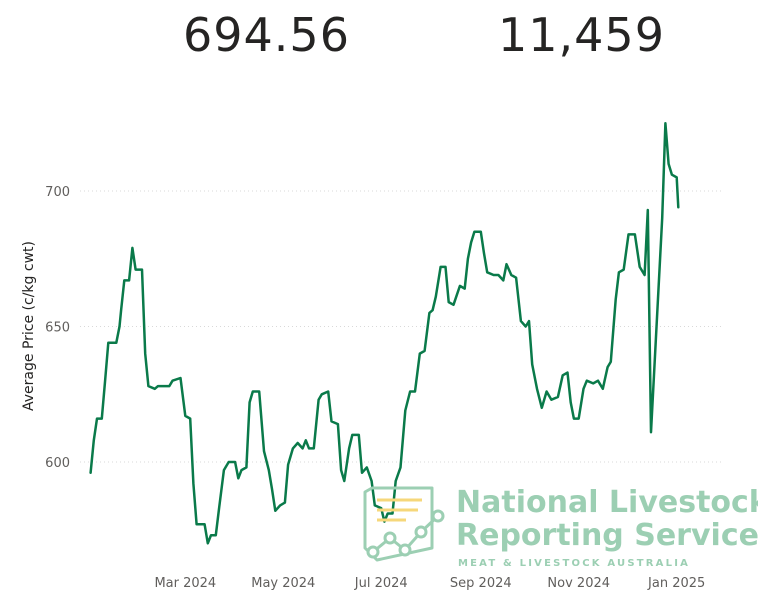 The width and height of the screenshot is (758, 600). What do you see at coordinates (574, 563) in the screenshot?
I see `watermark-line-3: MEAT & LIVESTOCK AUSTRALIA` at bounding box center [574, 563].